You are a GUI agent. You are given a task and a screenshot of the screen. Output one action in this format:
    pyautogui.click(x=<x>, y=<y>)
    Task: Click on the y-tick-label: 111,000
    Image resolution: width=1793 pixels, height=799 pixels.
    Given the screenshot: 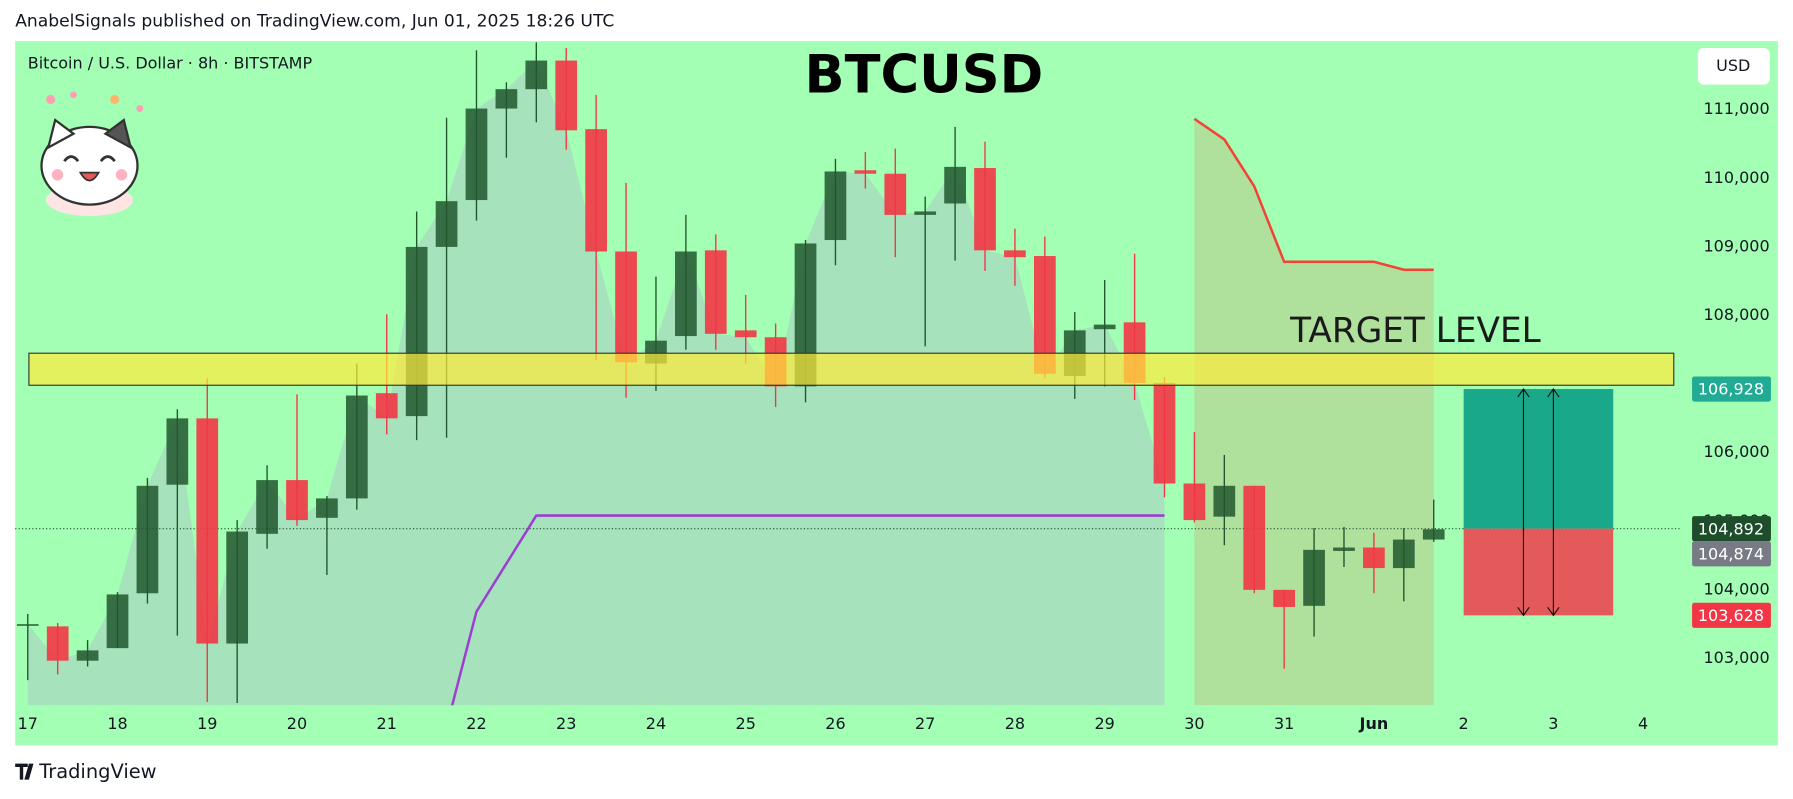 What is the action you would take?
    pyautogui.click(x=1737, y=108)
    